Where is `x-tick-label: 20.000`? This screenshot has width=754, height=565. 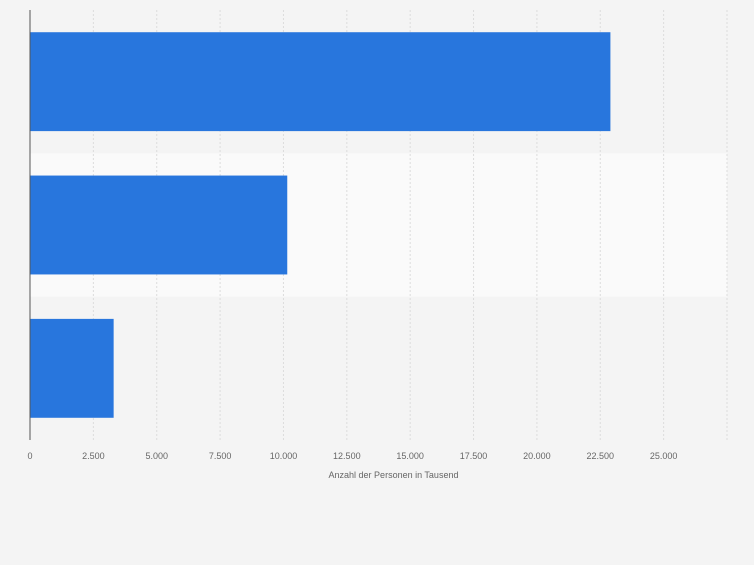
x-tick-label: 20.000 is located at coordinates (537, 456).